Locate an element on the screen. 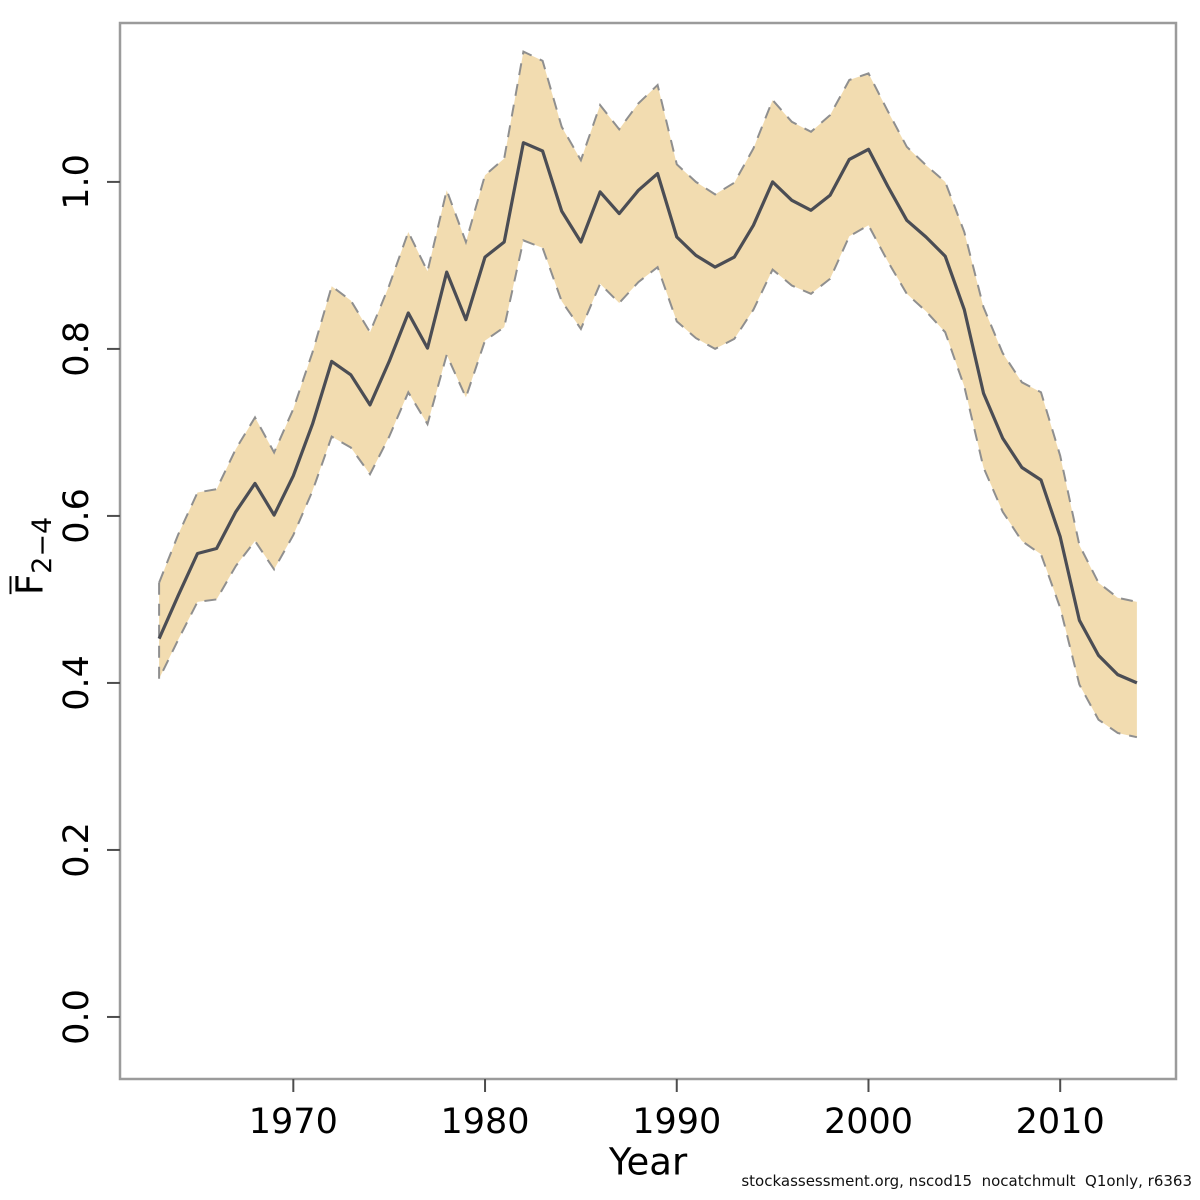  y-axis-tick-label: 0.8 is located at coordinates (77, 349).